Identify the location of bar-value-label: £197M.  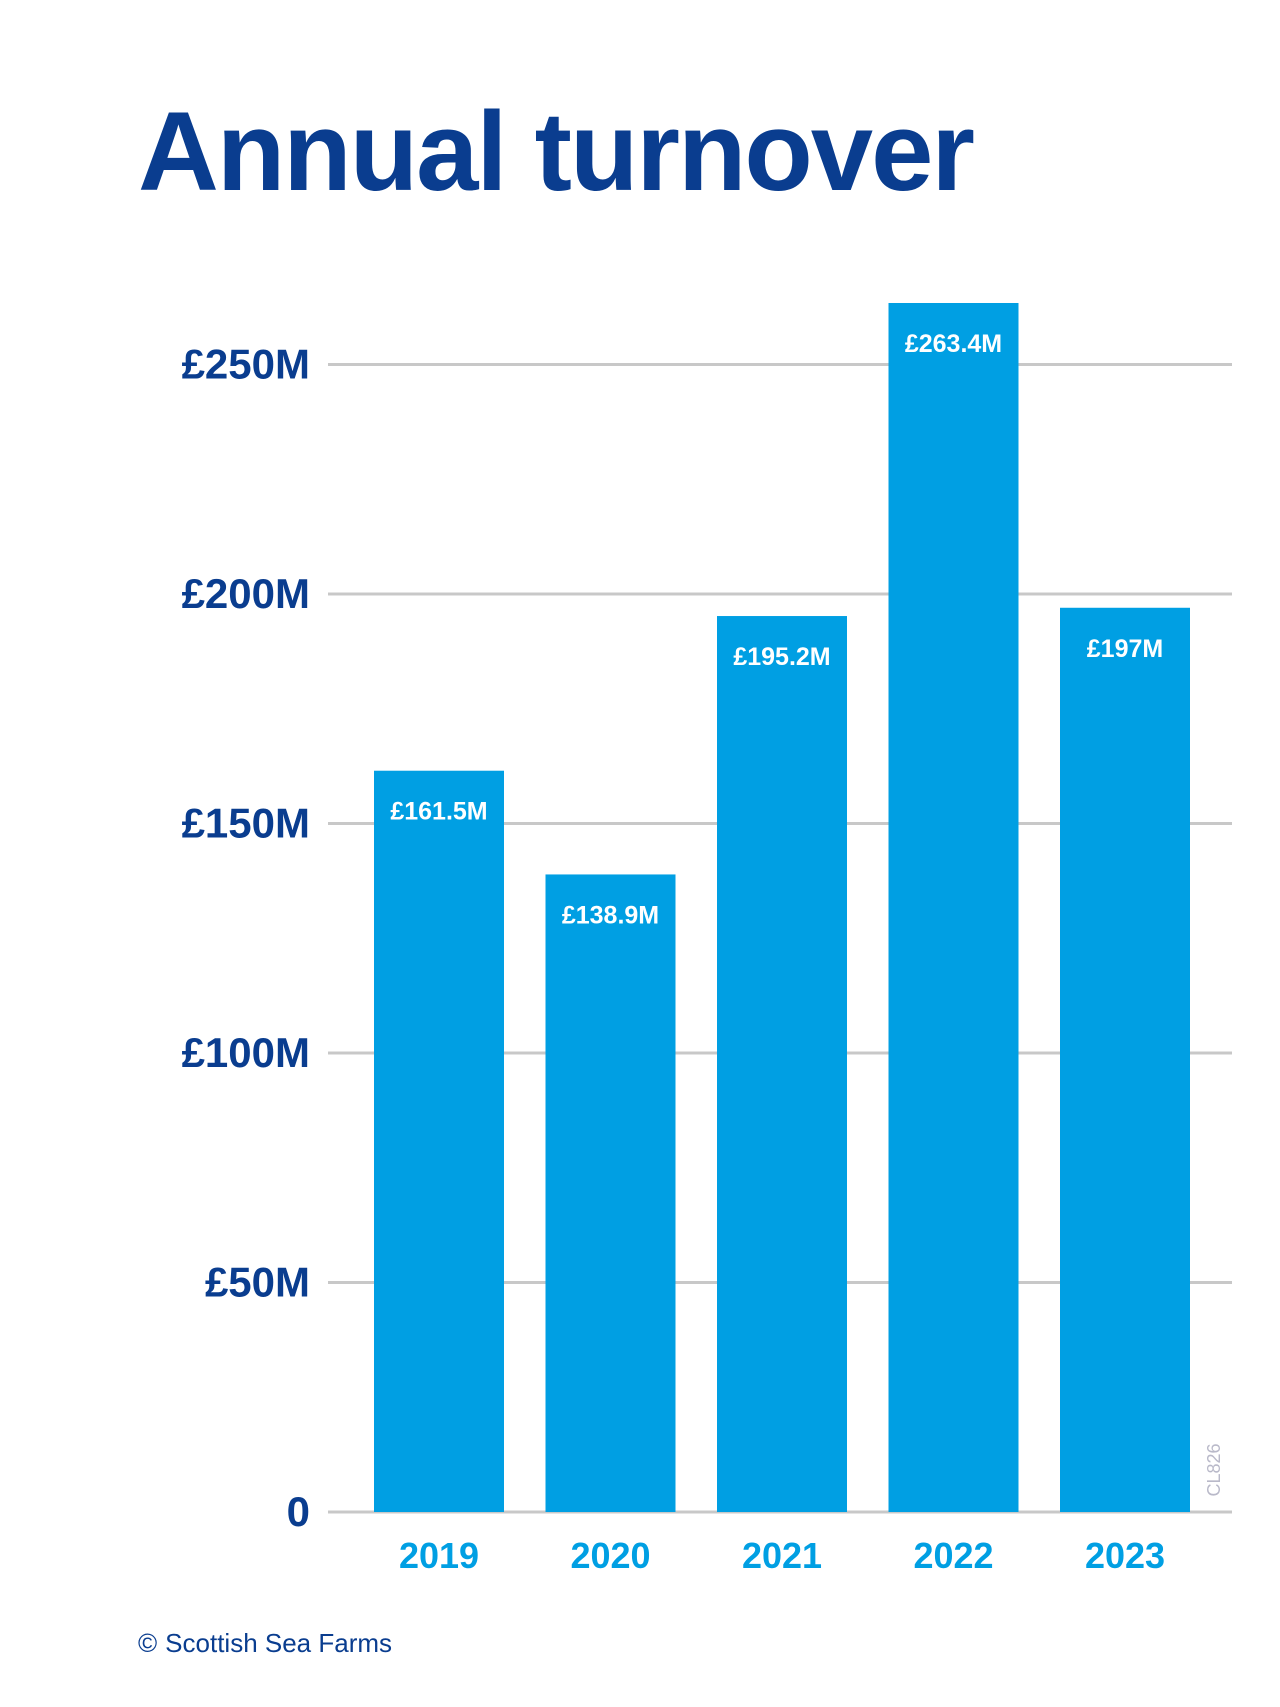
(1125, 649).